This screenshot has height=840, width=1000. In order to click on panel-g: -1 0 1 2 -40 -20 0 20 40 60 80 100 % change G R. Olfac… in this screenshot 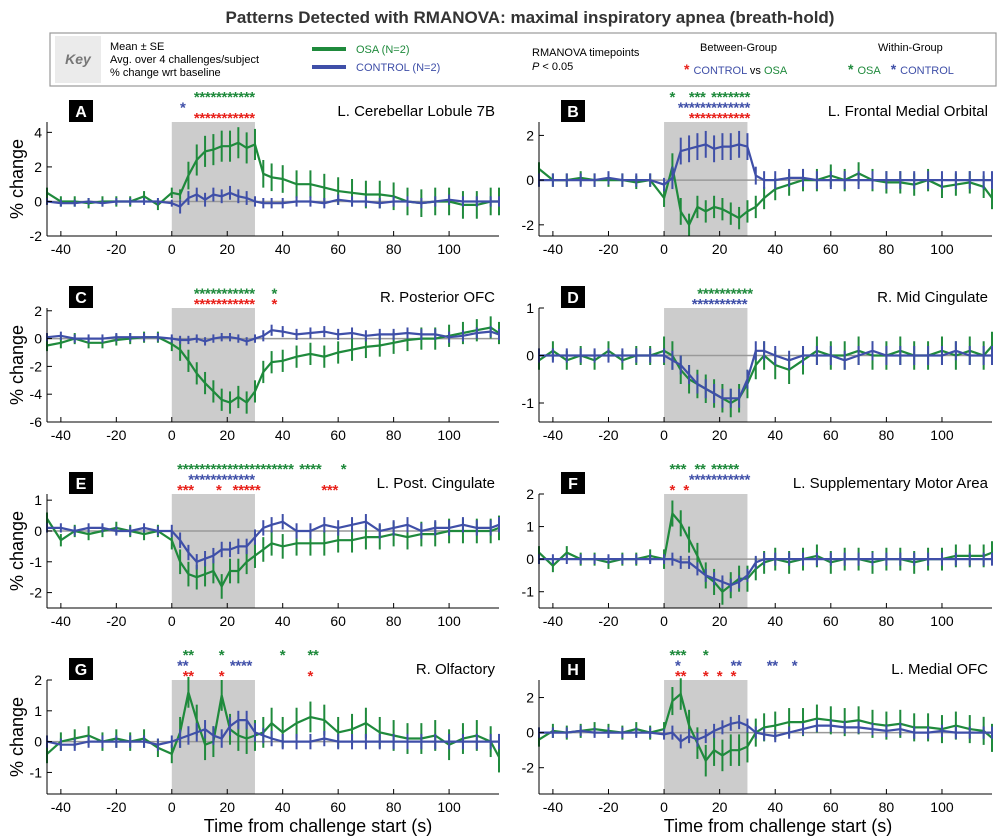, I will do `click(253, 731)`.